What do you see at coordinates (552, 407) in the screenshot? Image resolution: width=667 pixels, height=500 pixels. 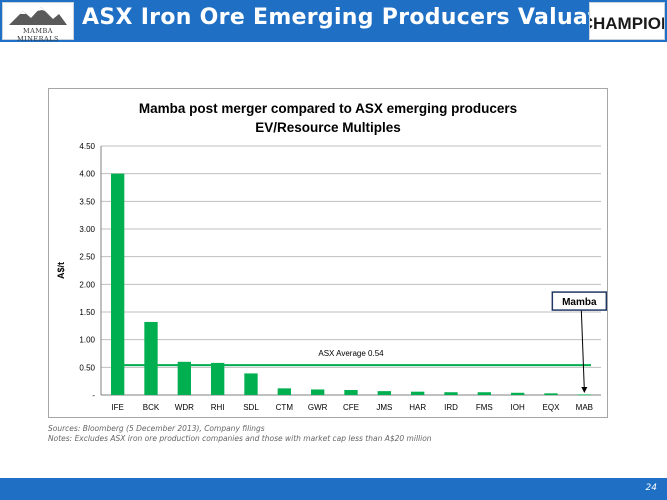 I see `x-tick-label: EQX` at bounding box center [552, 407].